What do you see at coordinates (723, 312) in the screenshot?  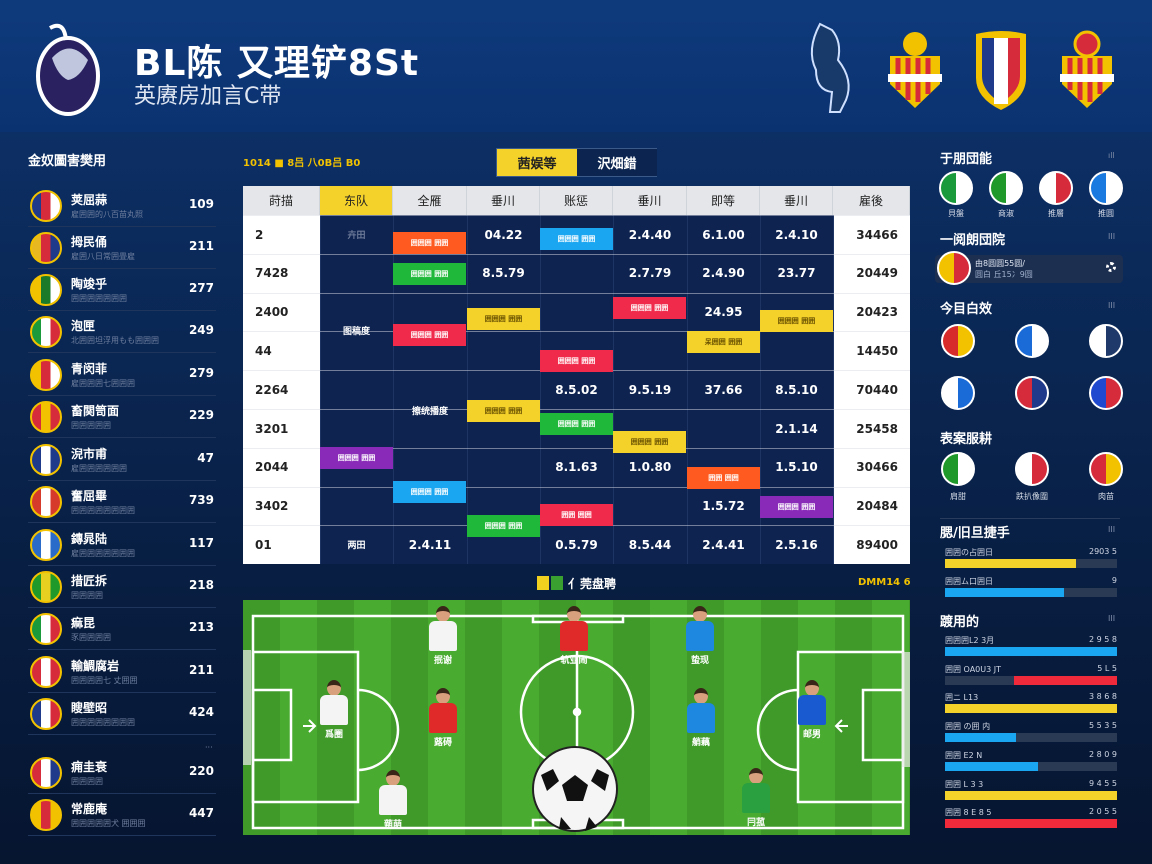 I see `table-cell: 24.95` at bounding box center [723, 312].